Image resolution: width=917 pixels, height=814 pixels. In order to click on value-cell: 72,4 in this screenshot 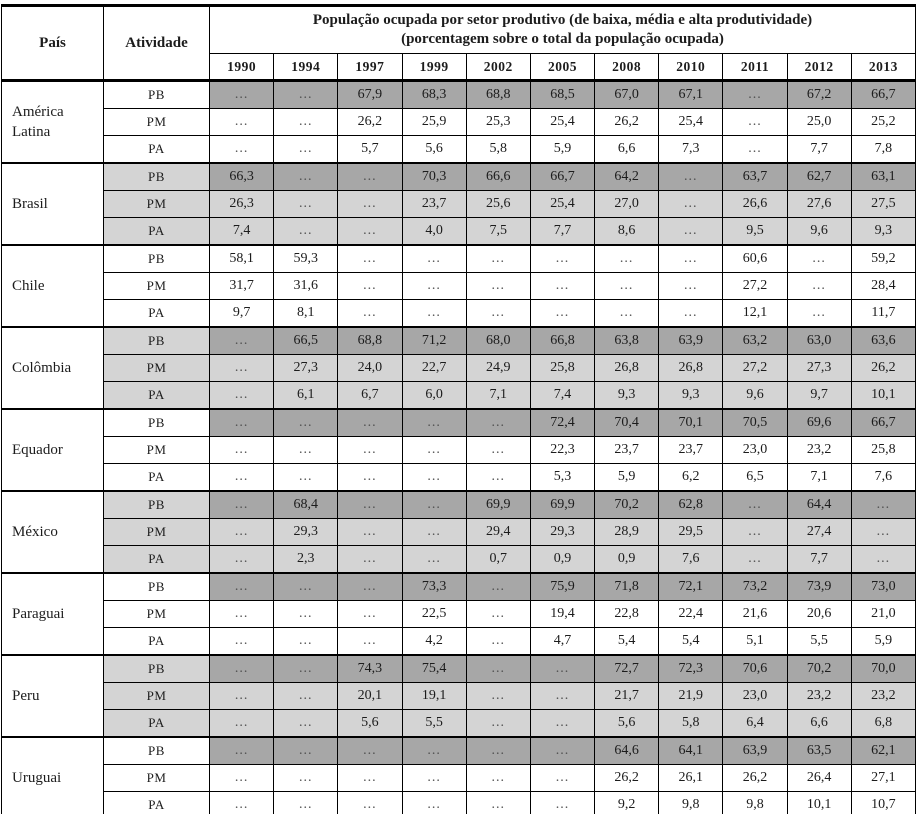, I will do `click(562, 422)`.